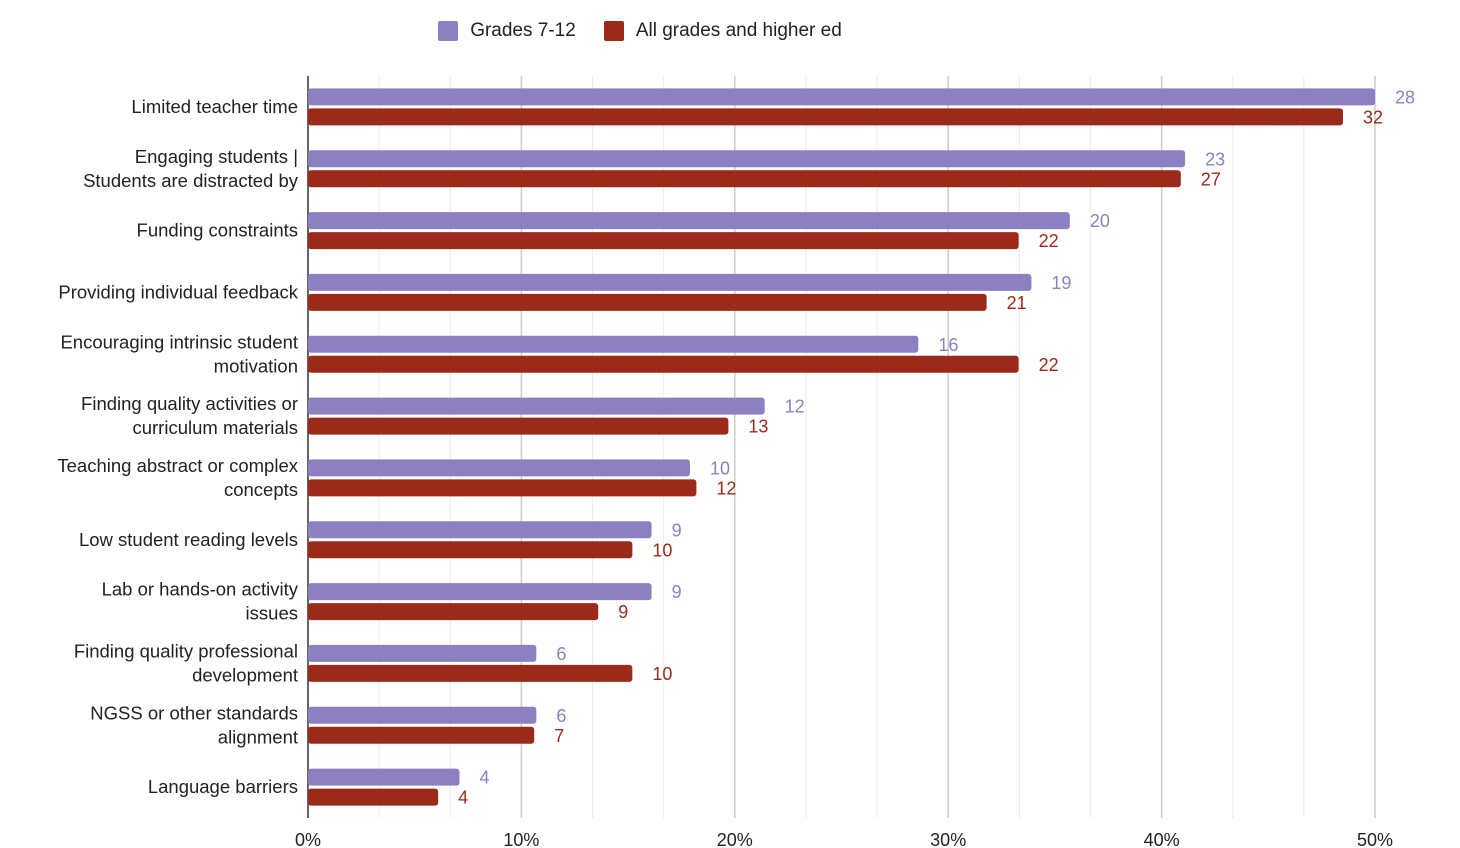 This screenshot has width=1460, height=848. Describe the element at coordinates (1162, 839) in the screenshot. I see `x-tick-label: 40%` at that location.